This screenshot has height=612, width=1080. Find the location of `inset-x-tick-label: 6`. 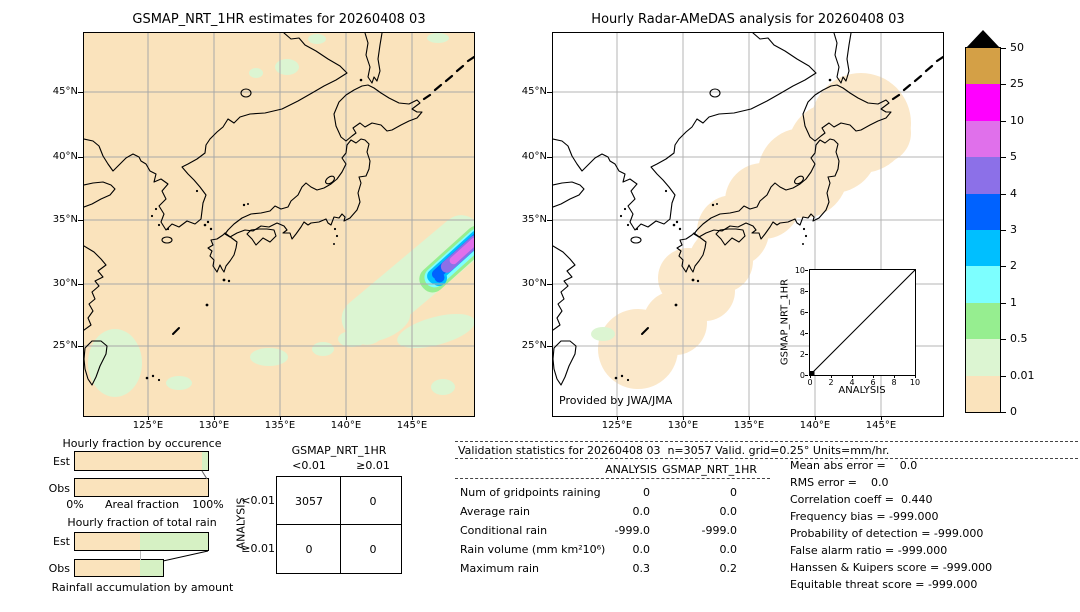

inset-x-tick-label: 6 is located at coordinates (873, 382).